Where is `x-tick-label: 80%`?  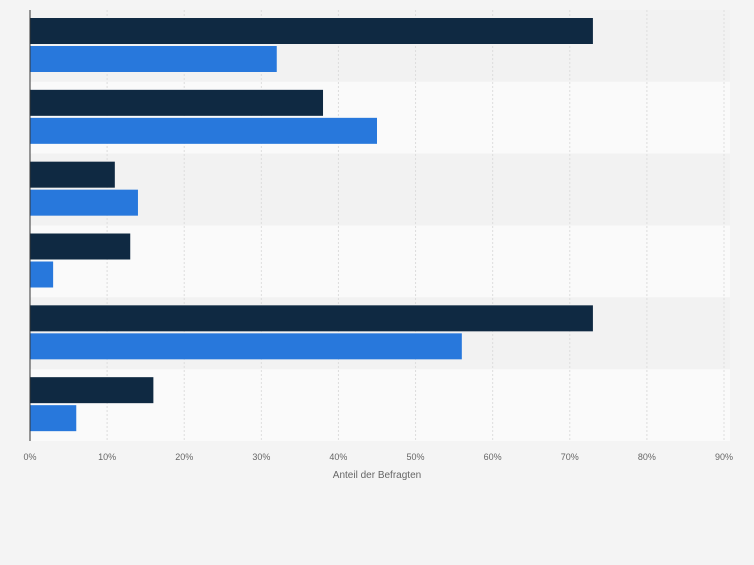 x-tick-label: 80% is located at coordinates (647, 457).